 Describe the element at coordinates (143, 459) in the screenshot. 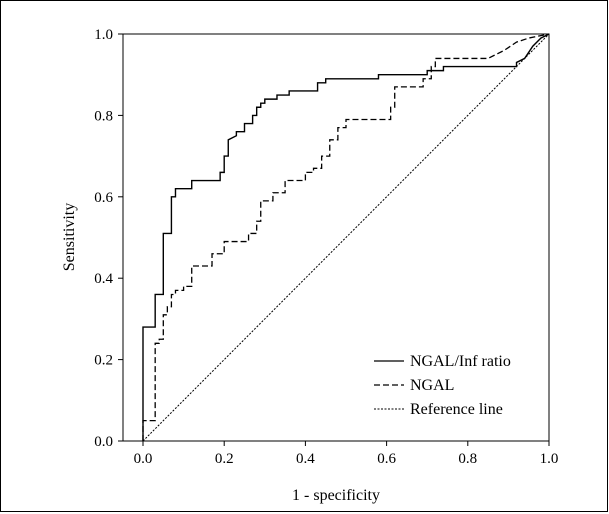

I see `x-tick-label-0: 0.0` at that location.